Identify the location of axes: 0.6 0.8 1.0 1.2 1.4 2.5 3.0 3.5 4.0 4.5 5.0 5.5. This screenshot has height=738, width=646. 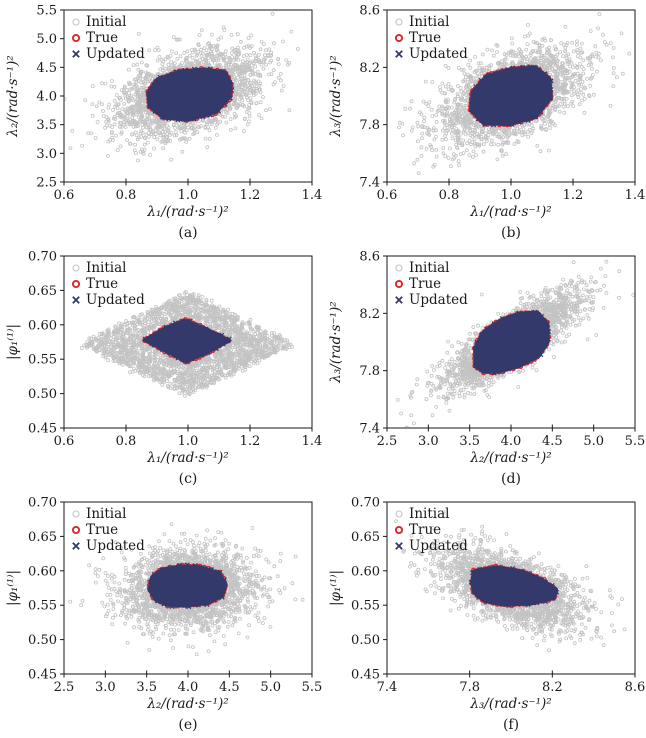
(179, 104).